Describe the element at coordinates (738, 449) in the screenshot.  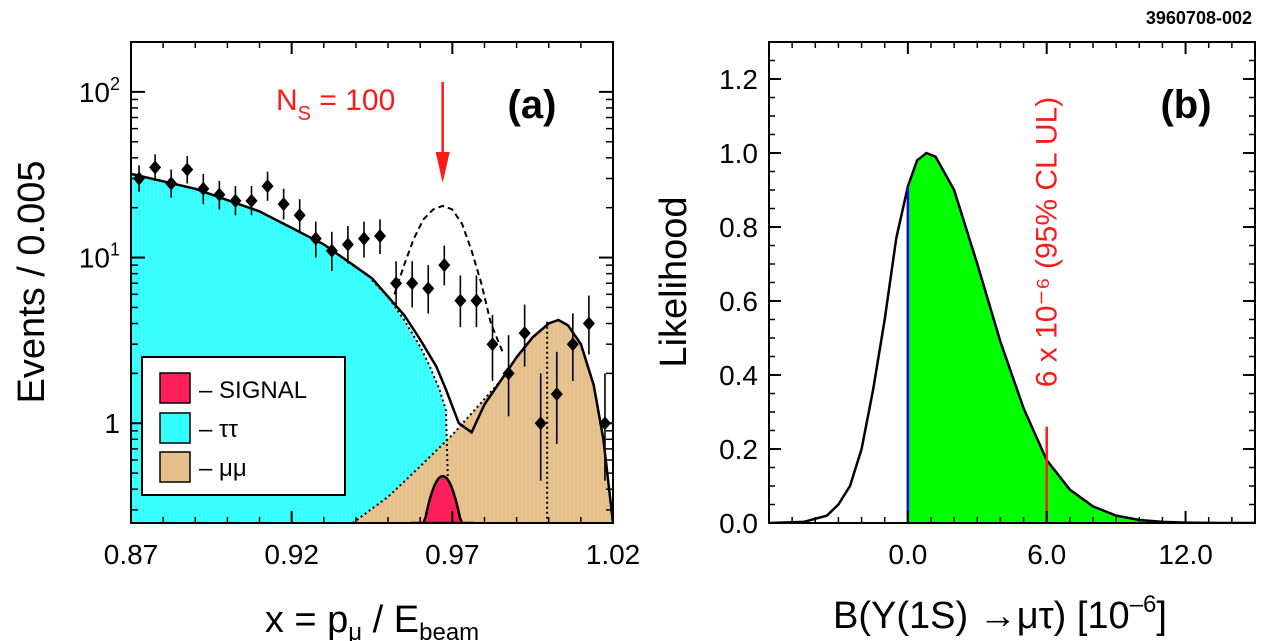
I see `y-tick-label: 0.2` at that location.